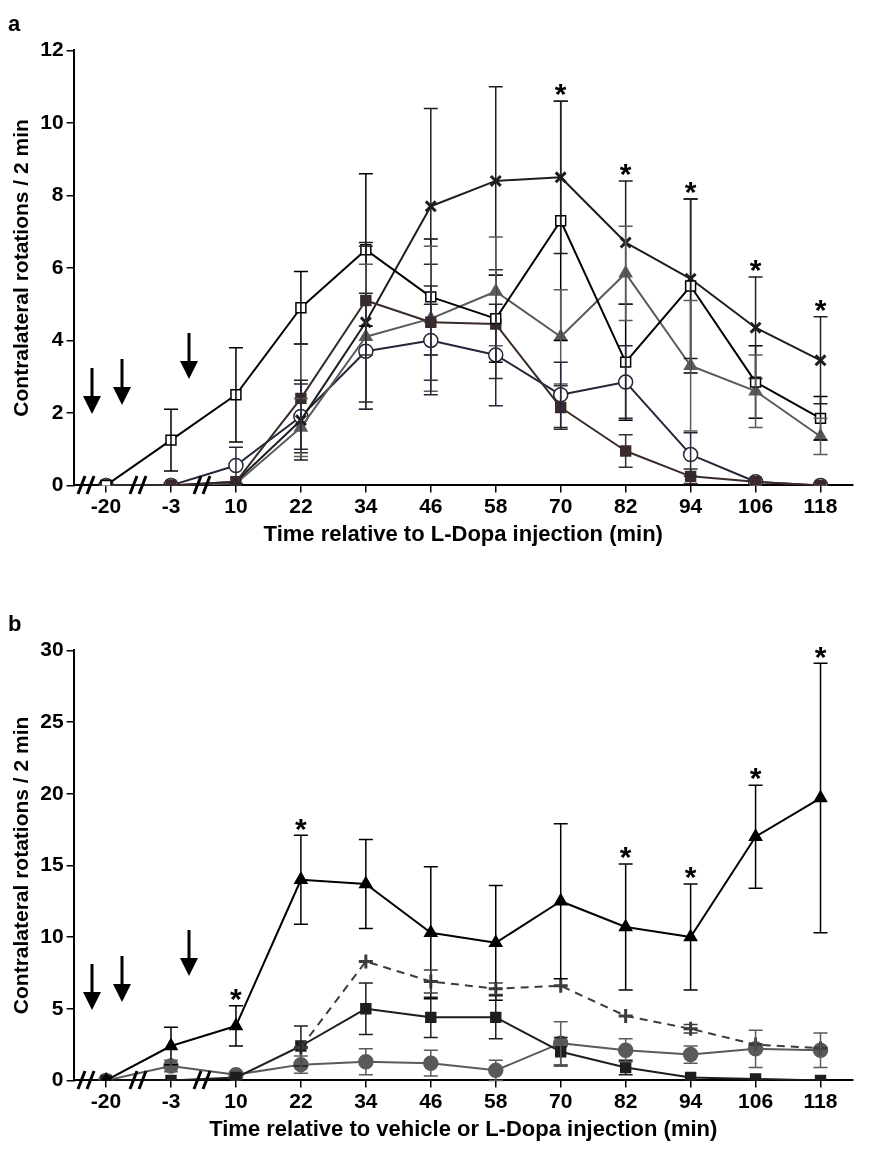 The height and width of the screenshot is (1153, 873). What do you see at coordinates (52, 792) in the screenshot?
I see `y-tick-label: 20` at bounding box center [52, 792].